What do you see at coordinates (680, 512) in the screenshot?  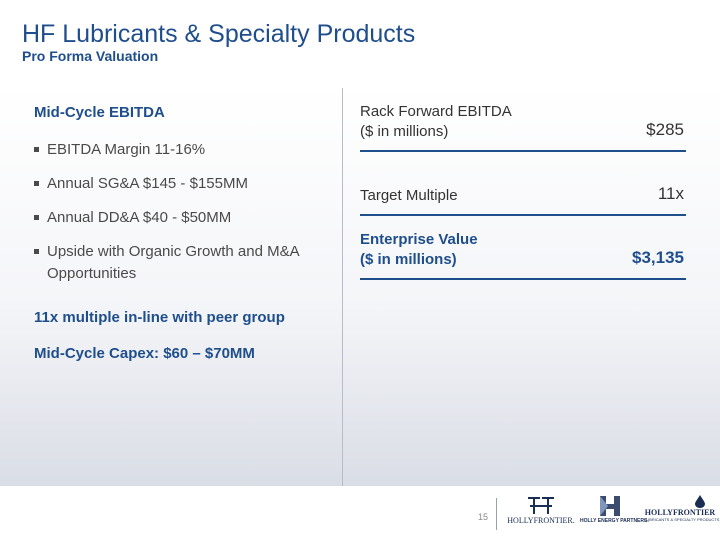 I see `hollyfrontier-lubricants-logo-text: HOLLYFRONTIER` at bounding box center [680, 512].